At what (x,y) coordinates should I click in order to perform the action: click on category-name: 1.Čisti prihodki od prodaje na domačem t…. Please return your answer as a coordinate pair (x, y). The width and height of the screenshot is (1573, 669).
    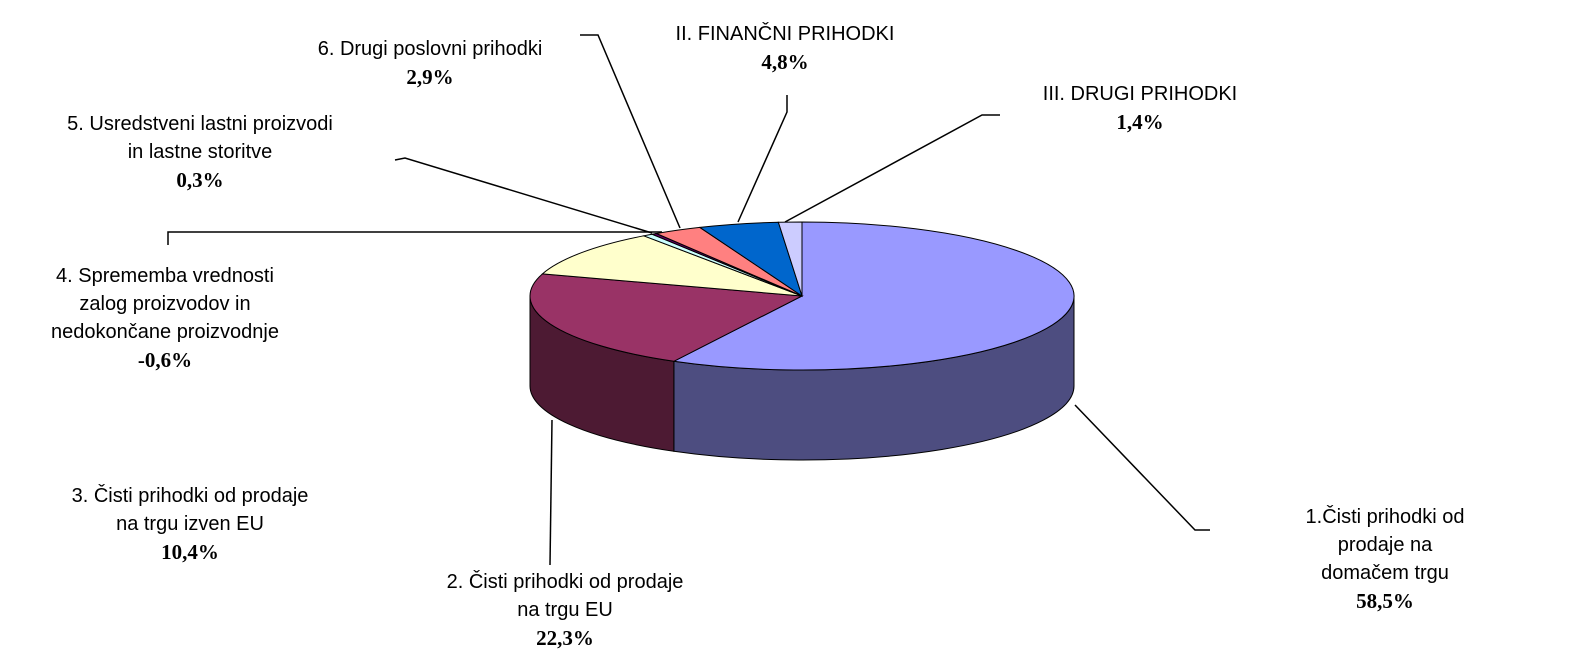
    Looking at the image, I should click on (1385, 545).